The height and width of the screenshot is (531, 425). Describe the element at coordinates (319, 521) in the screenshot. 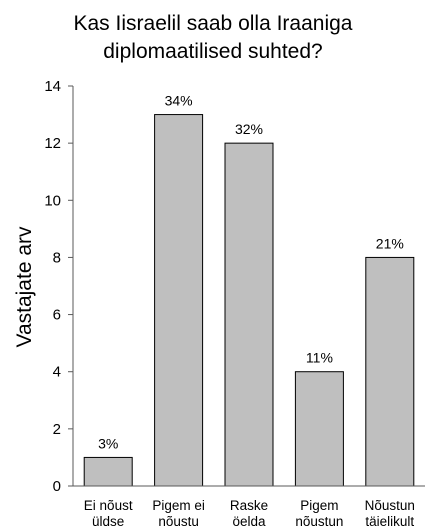

I see `category-label: nõustun` at that location.